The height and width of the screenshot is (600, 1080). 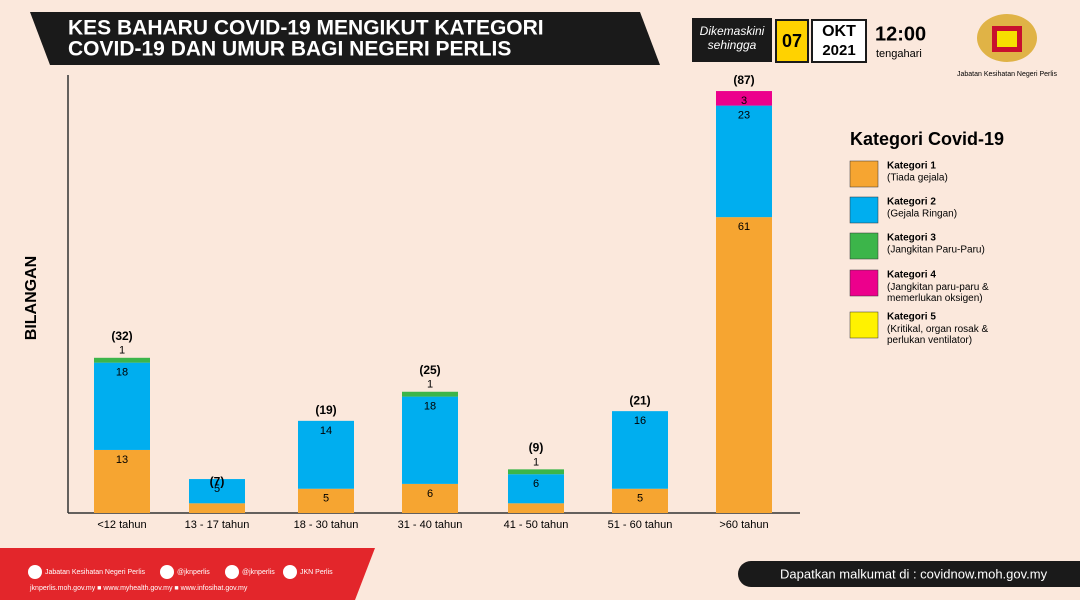 I want to click on title-line: COVID-19 DAN UMUR BAGI NEGERI PERLIS, so click(x=289, y=49).